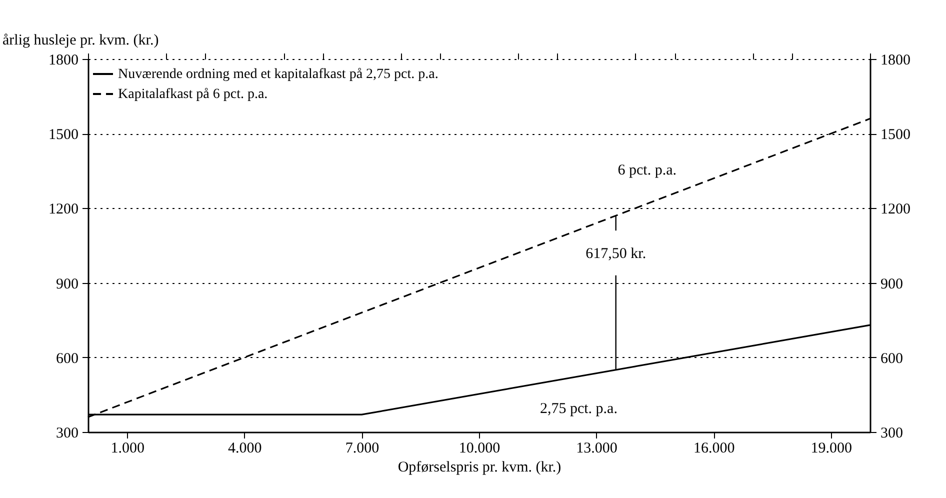  What do you see at coordinates (63, 210) in the screenshot?
I see `y-tick-label: 1200` at bounding box center [63, 210].